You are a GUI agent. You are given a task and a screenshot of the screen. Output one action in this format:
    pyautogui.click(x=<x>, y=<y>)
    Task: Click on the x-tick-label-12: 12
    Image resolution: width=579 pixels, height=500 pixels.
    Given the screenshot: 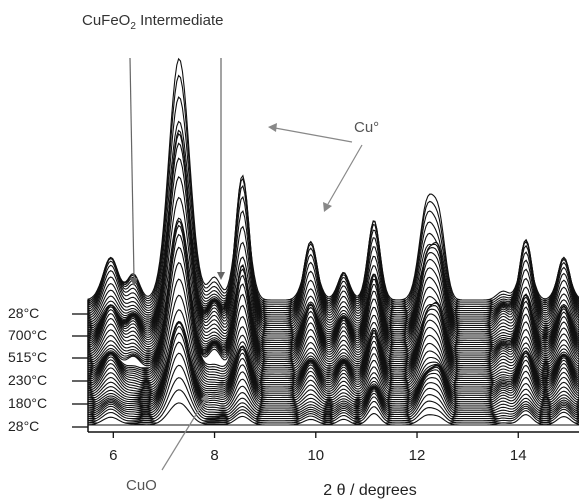 What is the action you would take?
    pyautogui.click(x=417, y=455)
    